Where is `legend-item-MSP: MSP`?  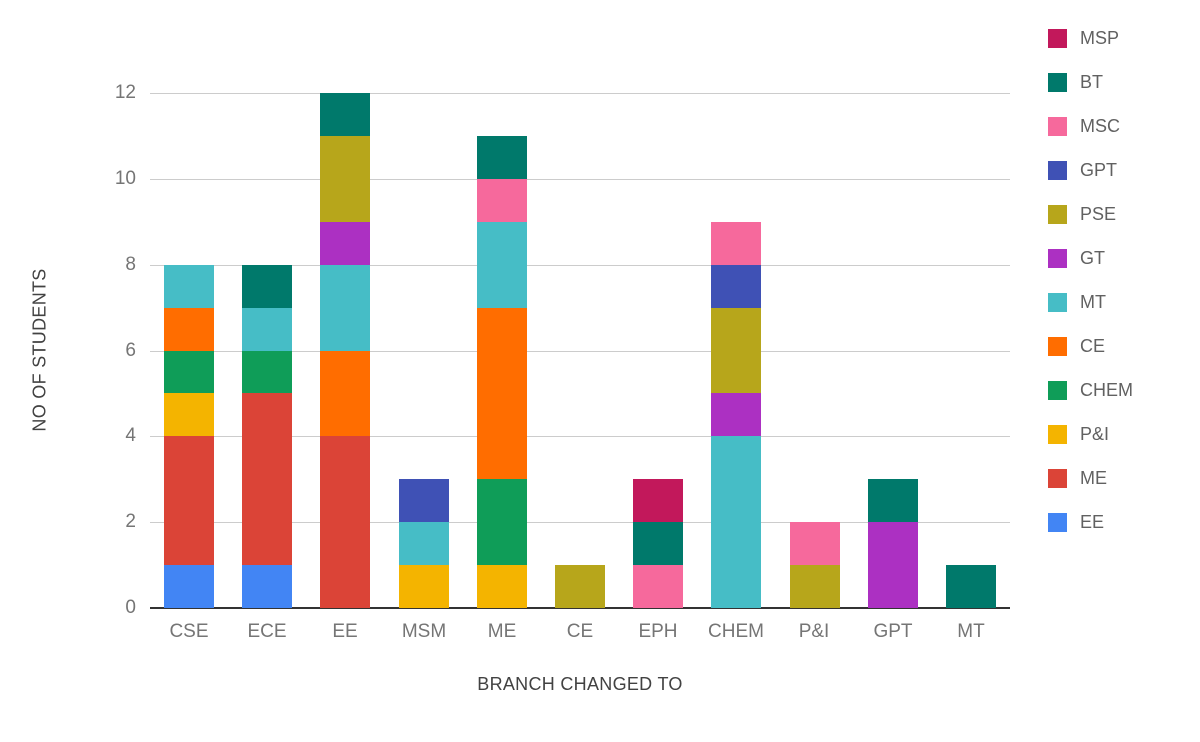 legend-item-MSP: MSP is located at coordinates (1090, 38).